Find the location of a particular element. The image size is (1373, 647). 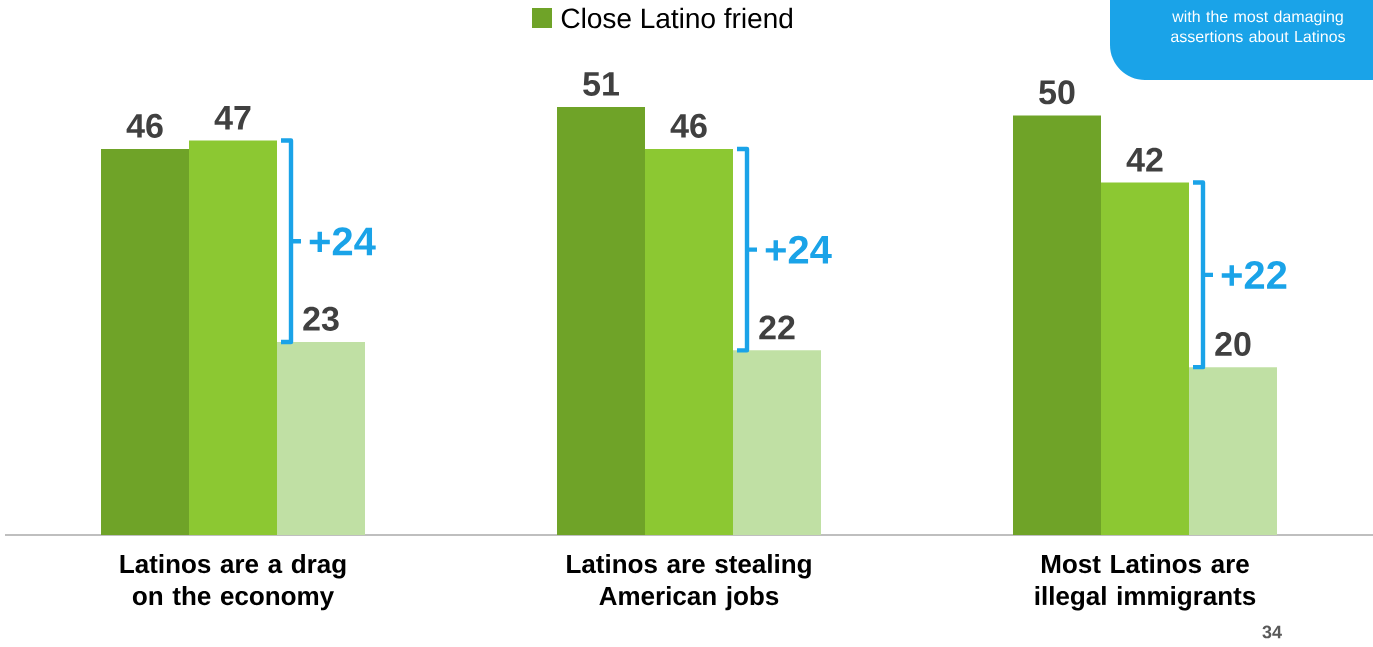

x-tick-label: Latinos are stealing American jobs is located at coordinates (689, 582).